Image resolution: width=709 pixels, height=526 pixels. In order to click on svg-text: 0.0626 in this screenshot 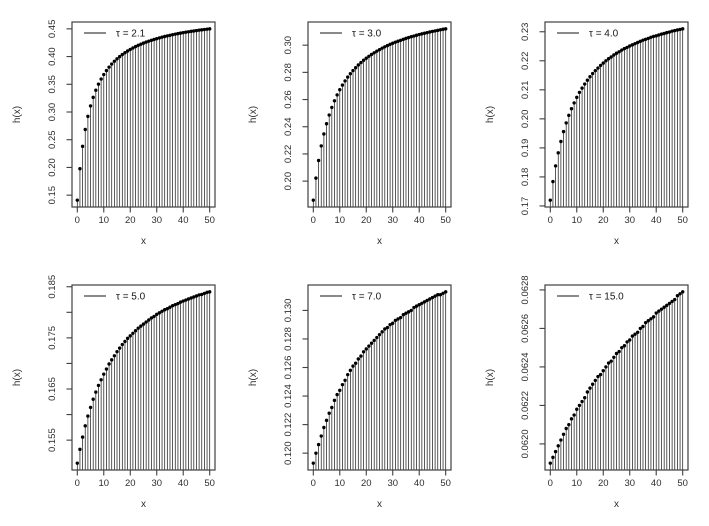, I will do `click(525, 328)`.